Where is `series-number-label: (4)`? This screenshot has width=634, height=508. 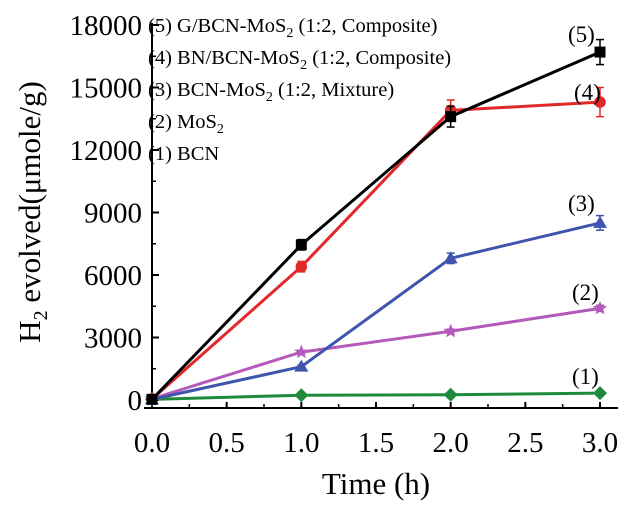 series-number-label: (4) is located at coordinates (587, 92).